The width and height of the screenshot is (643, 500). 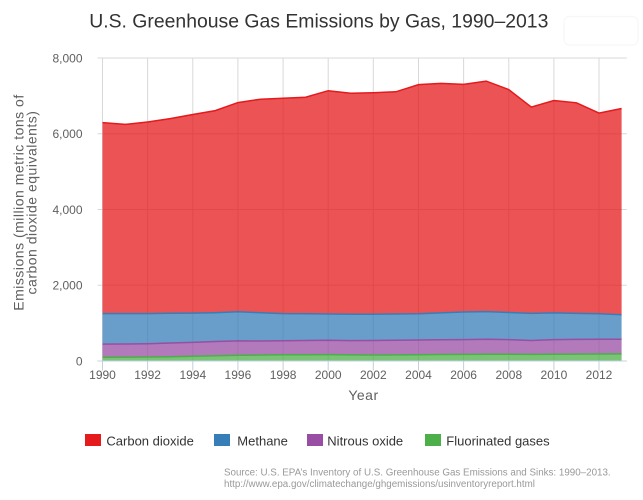 What do you see at coordinates (192, 375) in the screenshot?
I see `svg-text: 1994` at bounding box center [192, 375].